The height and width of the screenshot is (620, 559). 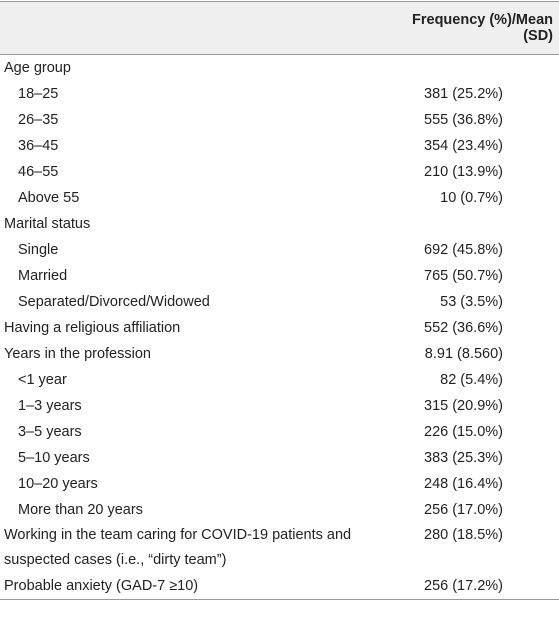 I want to click on row-value: 10 (0.7%), so click(x=471, y=198).